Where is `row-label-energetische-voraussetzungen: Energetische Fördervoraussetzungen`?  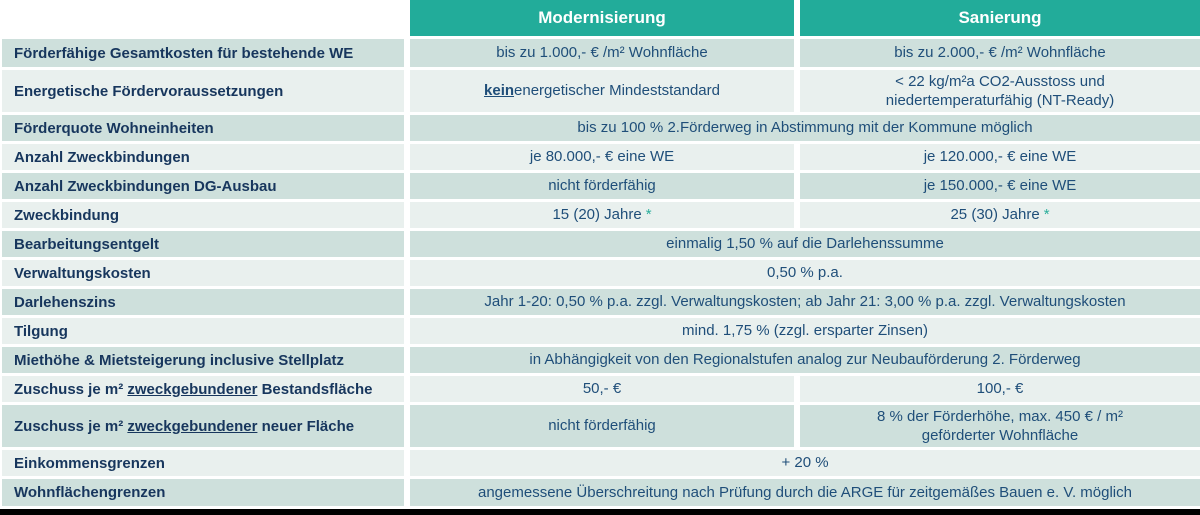 row-label-energetische-voraussetzungen: Energetische Fördervoraussetzungen is located at coordinates (203, 91).